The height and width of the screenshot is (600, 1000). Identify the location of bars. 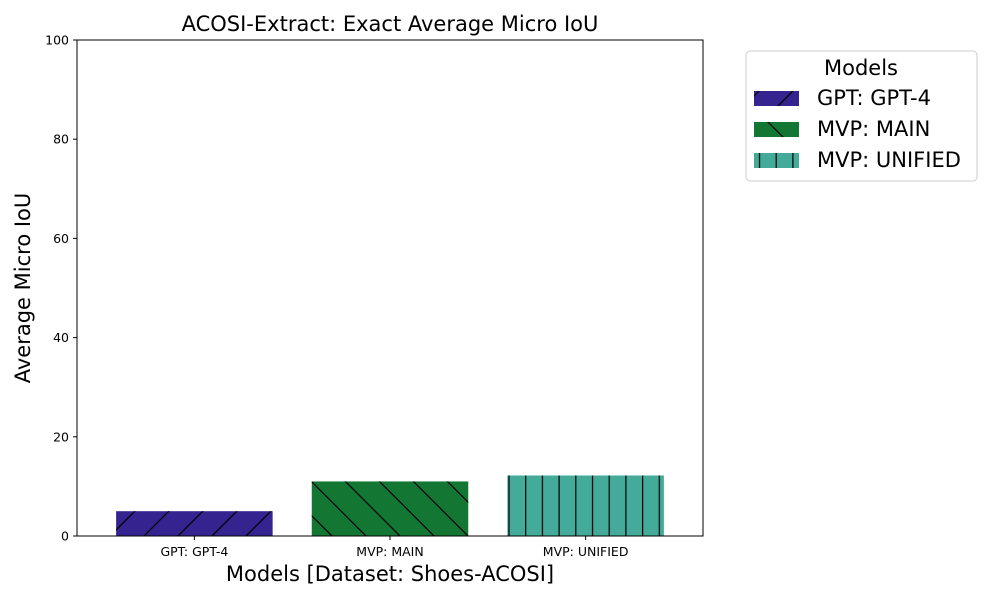
(390, 505).